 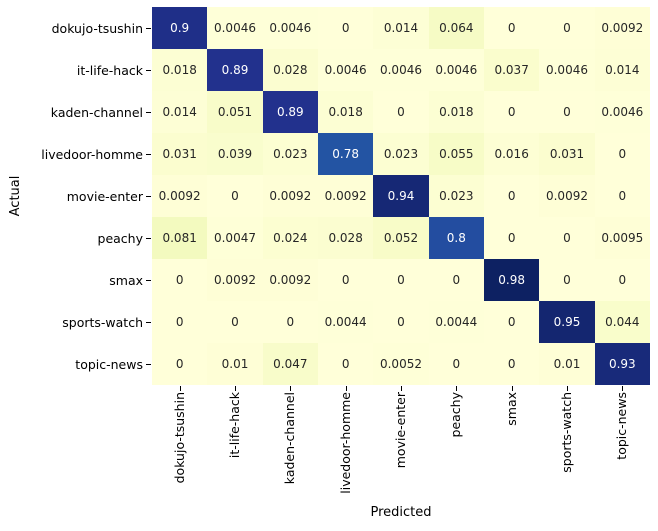 I want to click on x-axis-label: Predicted, so click(x=401, y=512).